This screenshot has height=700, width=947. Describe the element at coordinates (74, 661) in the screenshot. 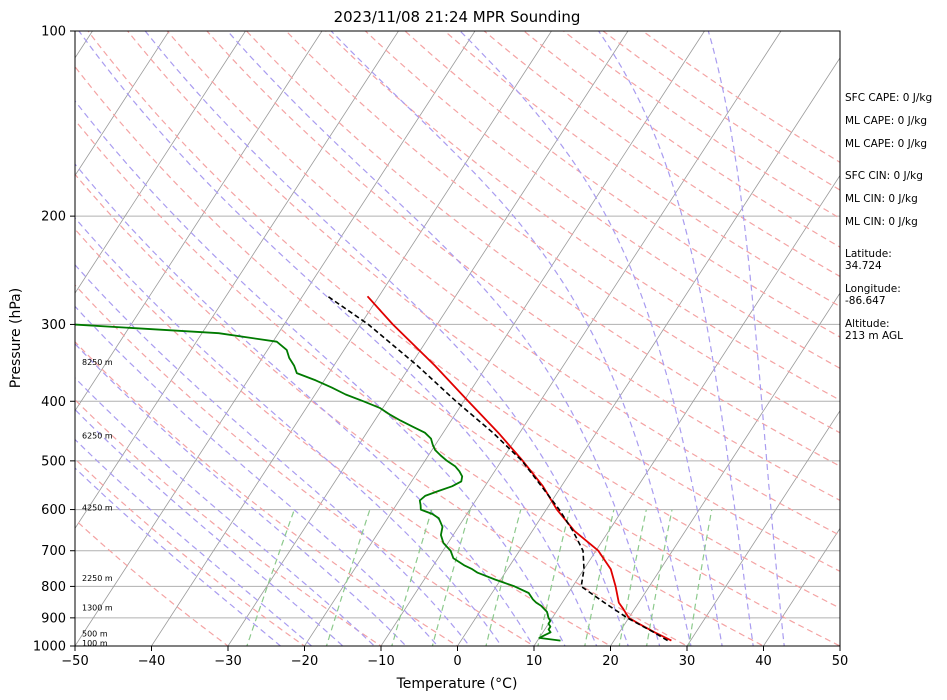

I see `x-tick-label: −50` at that location.